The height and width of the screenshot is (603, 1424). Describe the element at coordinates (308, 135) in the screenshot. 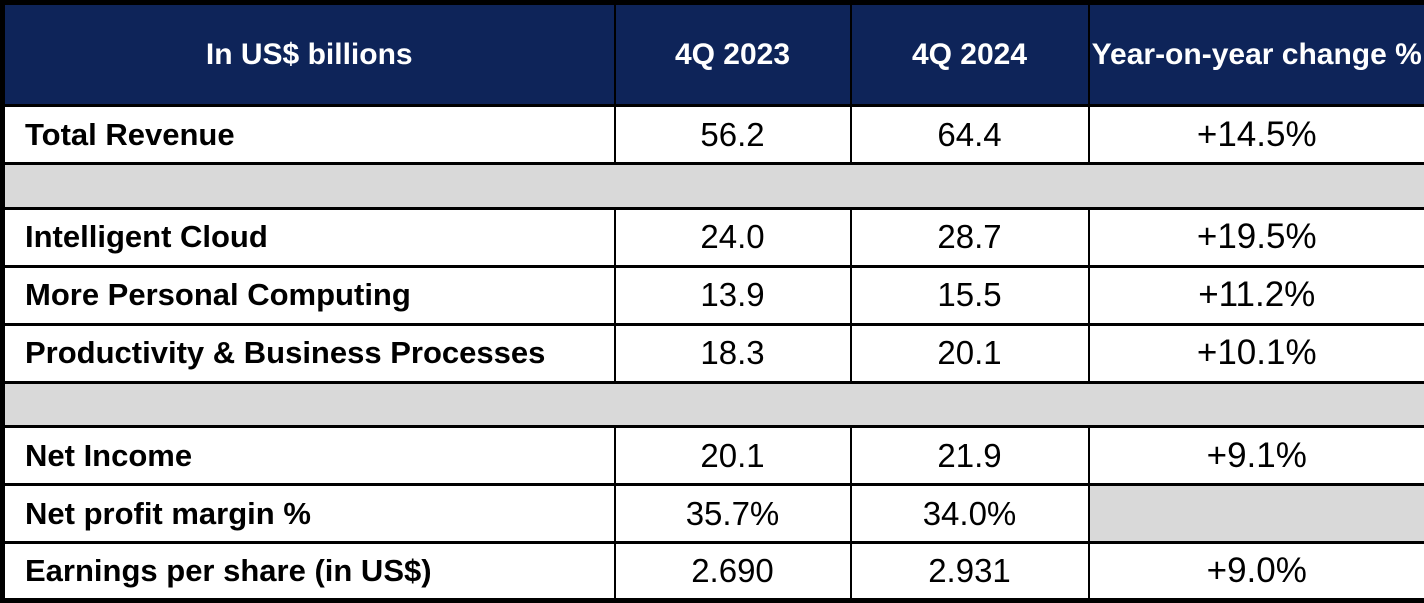

I see `row-label: Total Revenue` at that location.